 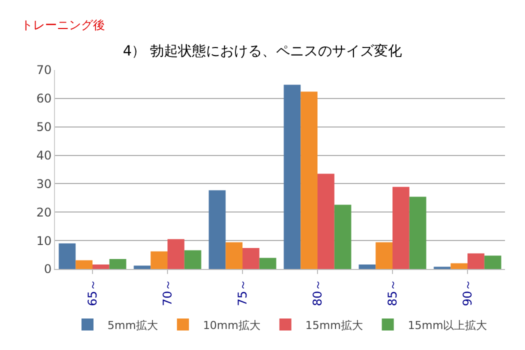 What do you see at coordinates (48, 269) in the screenshot?
I see `y-tick-label: 0` at bounding box center [48, 269].